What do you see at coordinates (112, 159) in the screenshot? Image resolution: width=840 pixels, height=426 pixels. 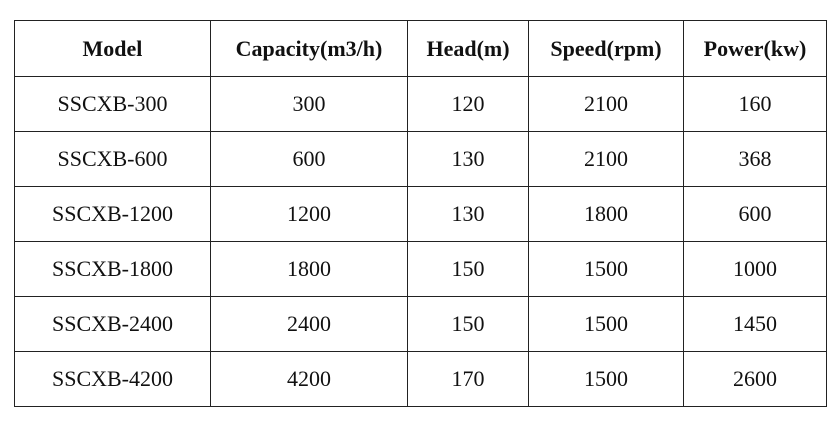 I see `table-cell: SSCXB-600` at bounding box center [112, 159].